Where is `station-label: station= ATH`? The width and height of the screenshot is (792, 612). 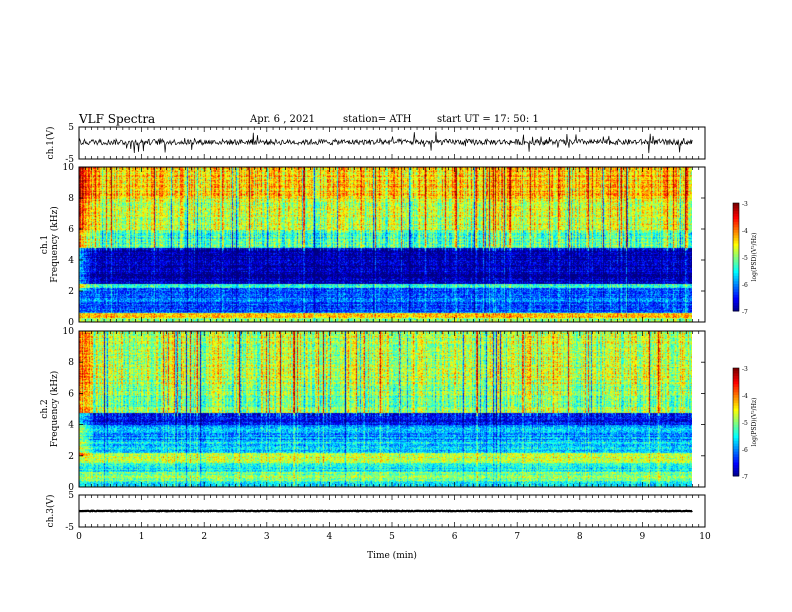
station-label: station= ATH is located at coordinates (377, 119).